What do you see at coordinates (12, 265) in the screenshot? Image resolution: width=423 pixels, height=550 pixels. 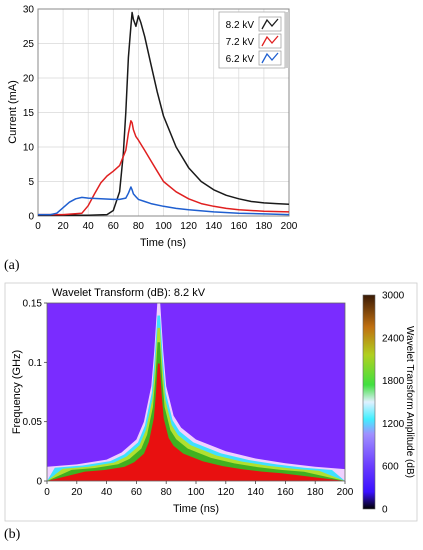 I see `panel-label-a: (a)` at bounding box center [12, 265].